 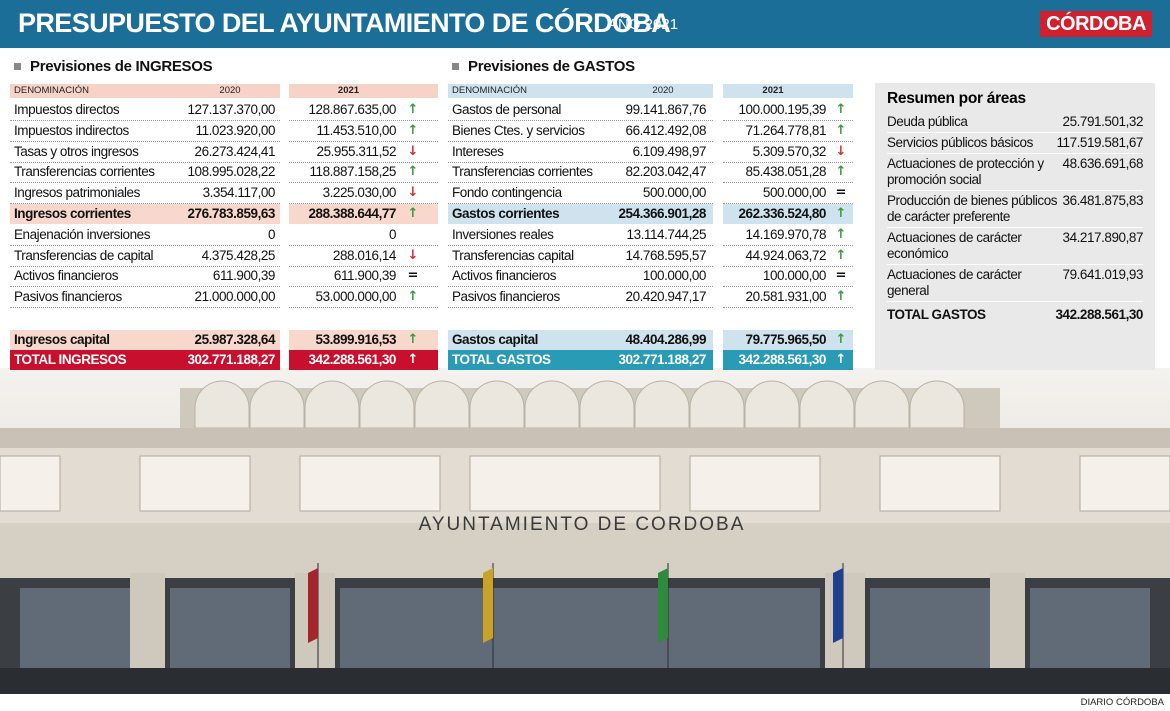 I want to click on value-2021: 288.016,14, so click(x=364, y=255).